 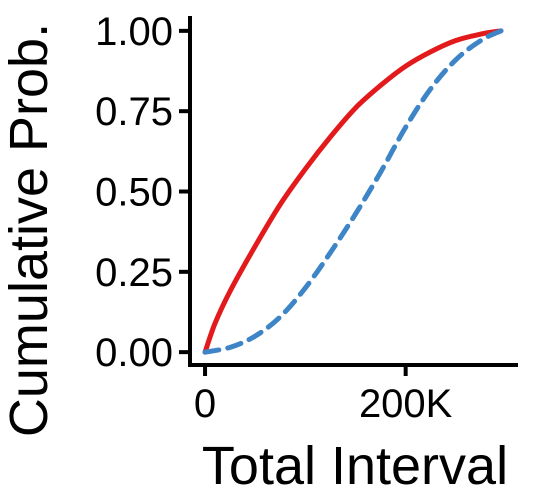 I want to click on y-tick-label: 1.00, so click(x=134, y=32).